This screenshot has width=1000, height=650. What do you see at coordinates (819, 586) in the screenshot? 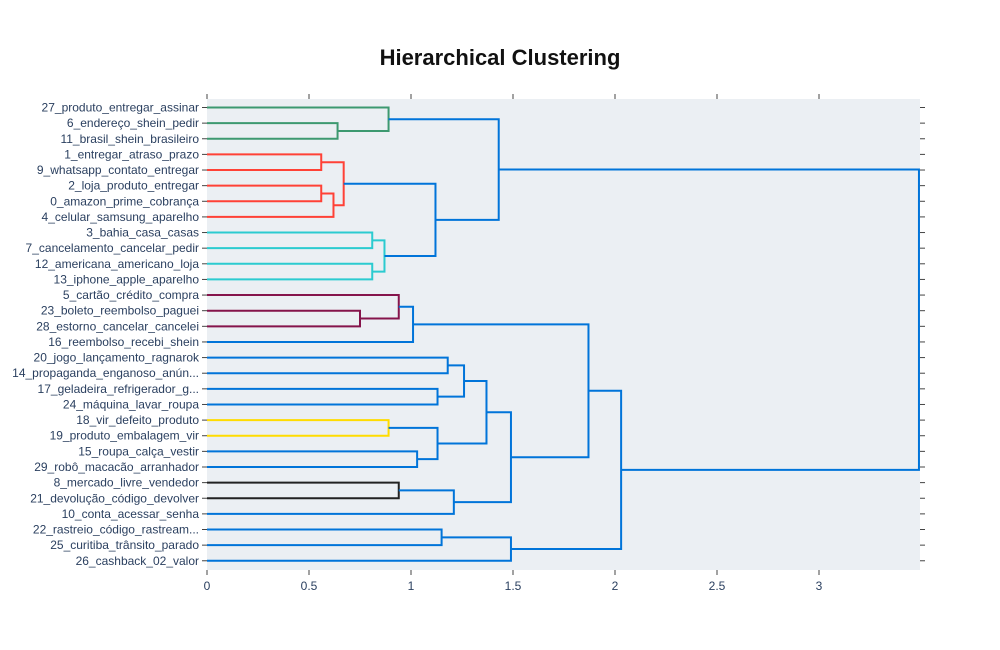
I see `x-tick-label-6: 3` at bounding box center [819, 586].